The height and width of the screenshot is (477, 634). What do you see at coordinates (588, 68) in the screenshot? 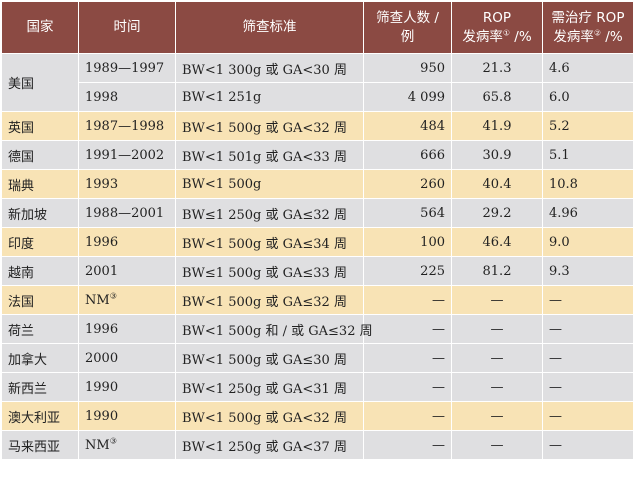
I see `cell-treat-rate: 4.6` at bounding box center [588, 68].